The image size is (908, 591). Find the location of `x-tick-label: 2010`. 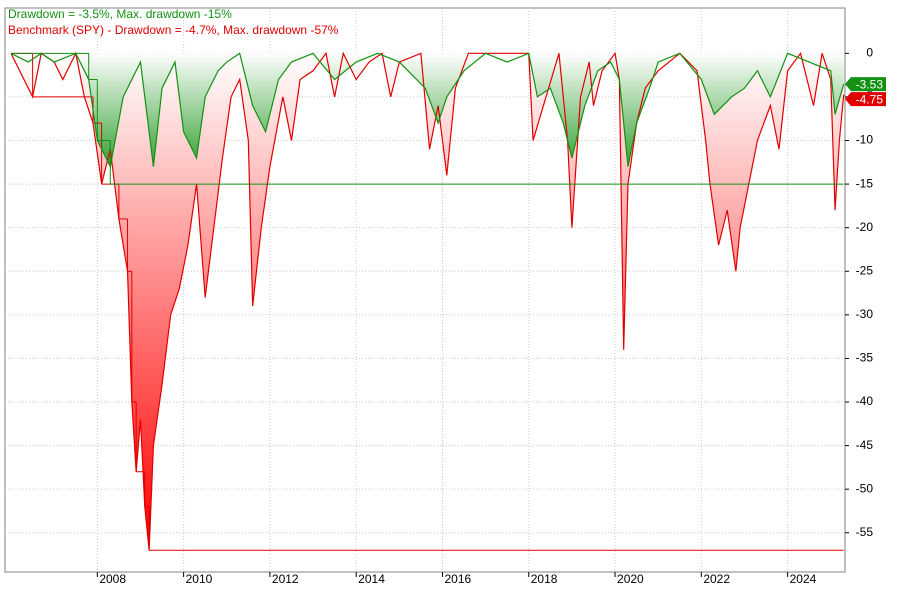

x-tick-label: 2010 is located at coordinates (199, 579).